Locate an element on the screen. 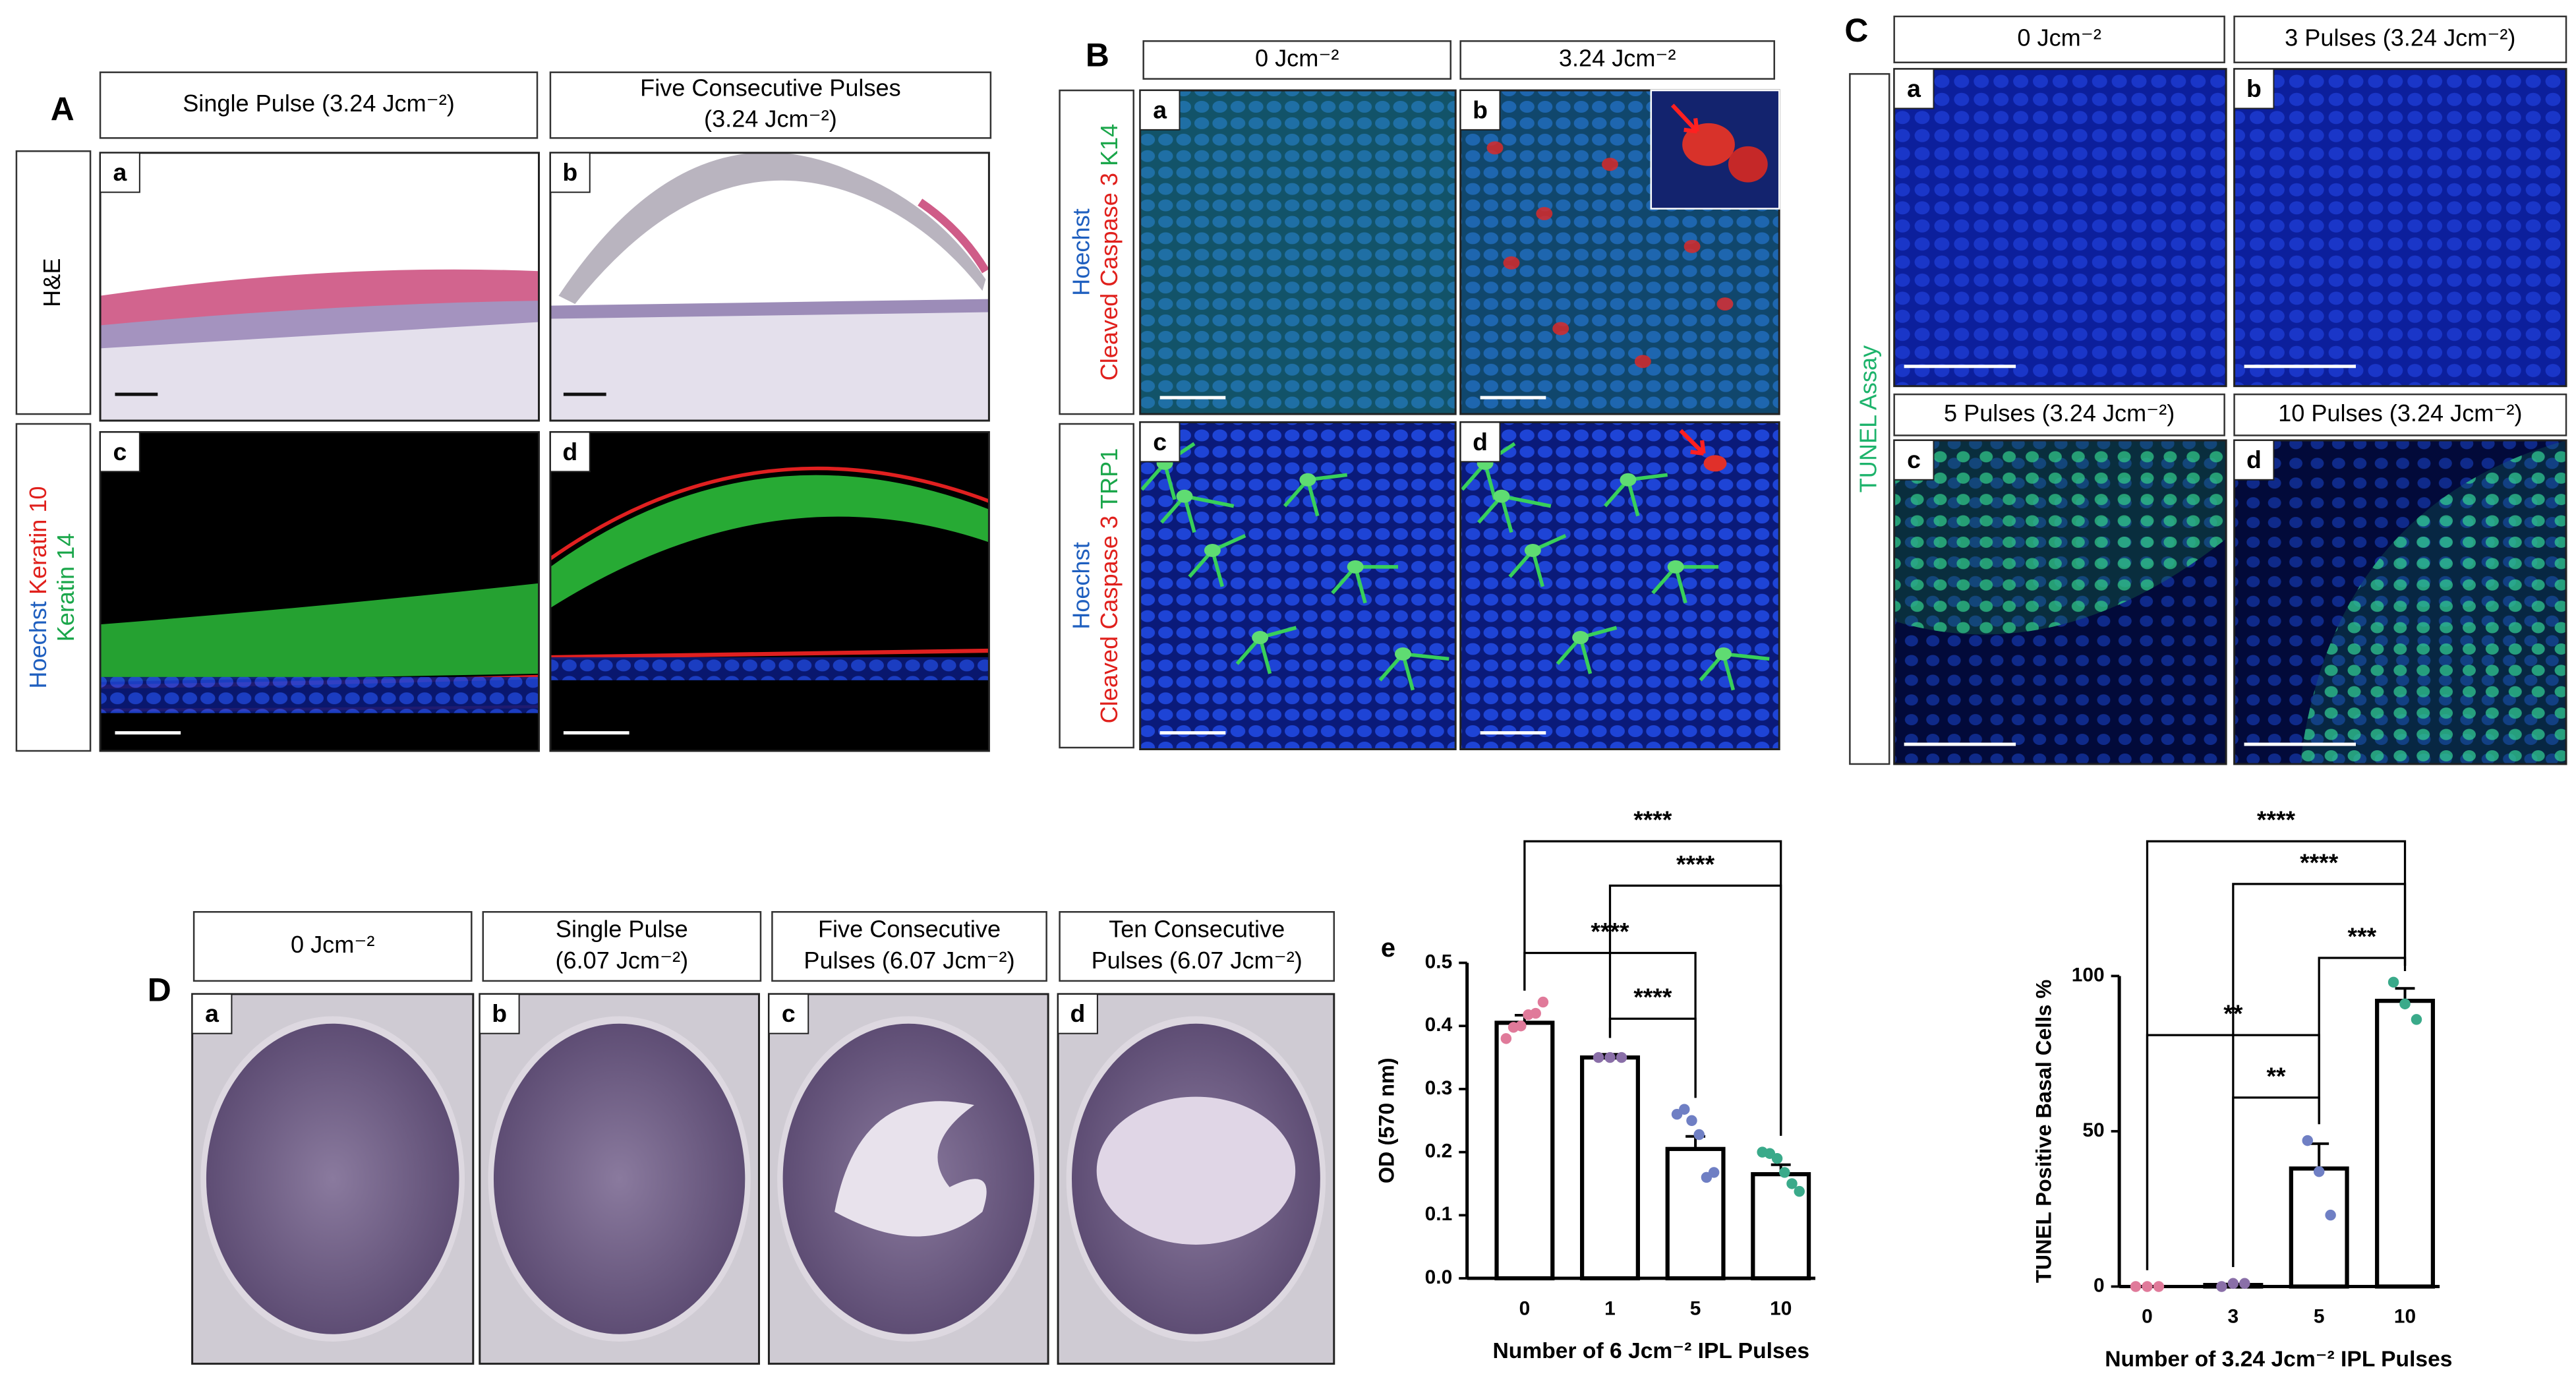  panel-label: A is located at coordinates (62, 109).